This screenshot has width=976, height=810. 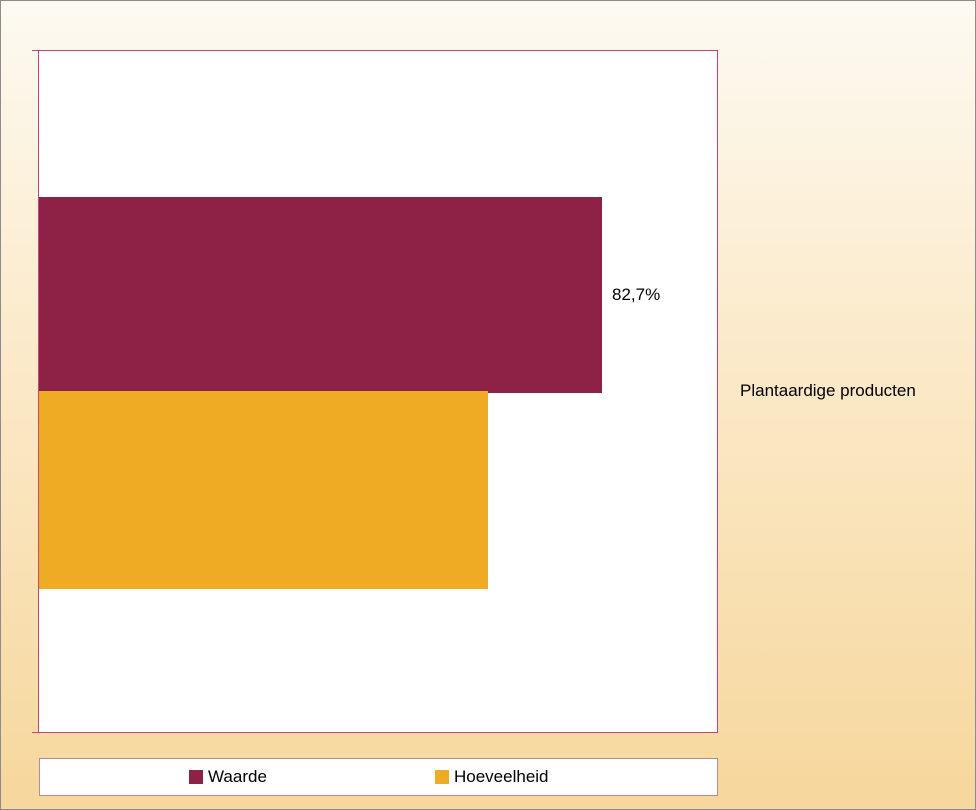 I want to click on legend-item-hoeveelheid: Hoeveelheid, so click(x=492, y=777).